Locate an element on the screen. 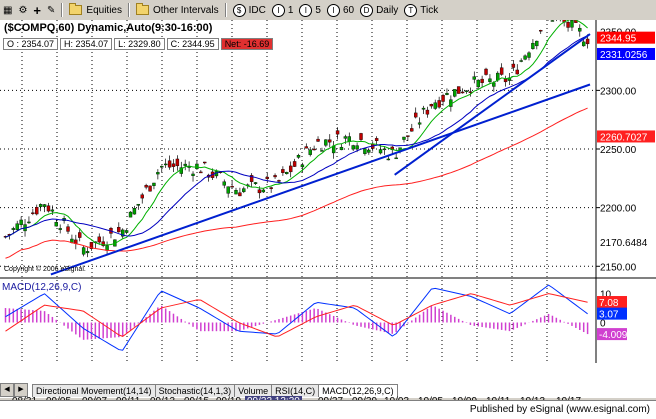 This screenshot has height=419, width=656. macd-value-blue: 3.07 is located at coordinates (609, 315).